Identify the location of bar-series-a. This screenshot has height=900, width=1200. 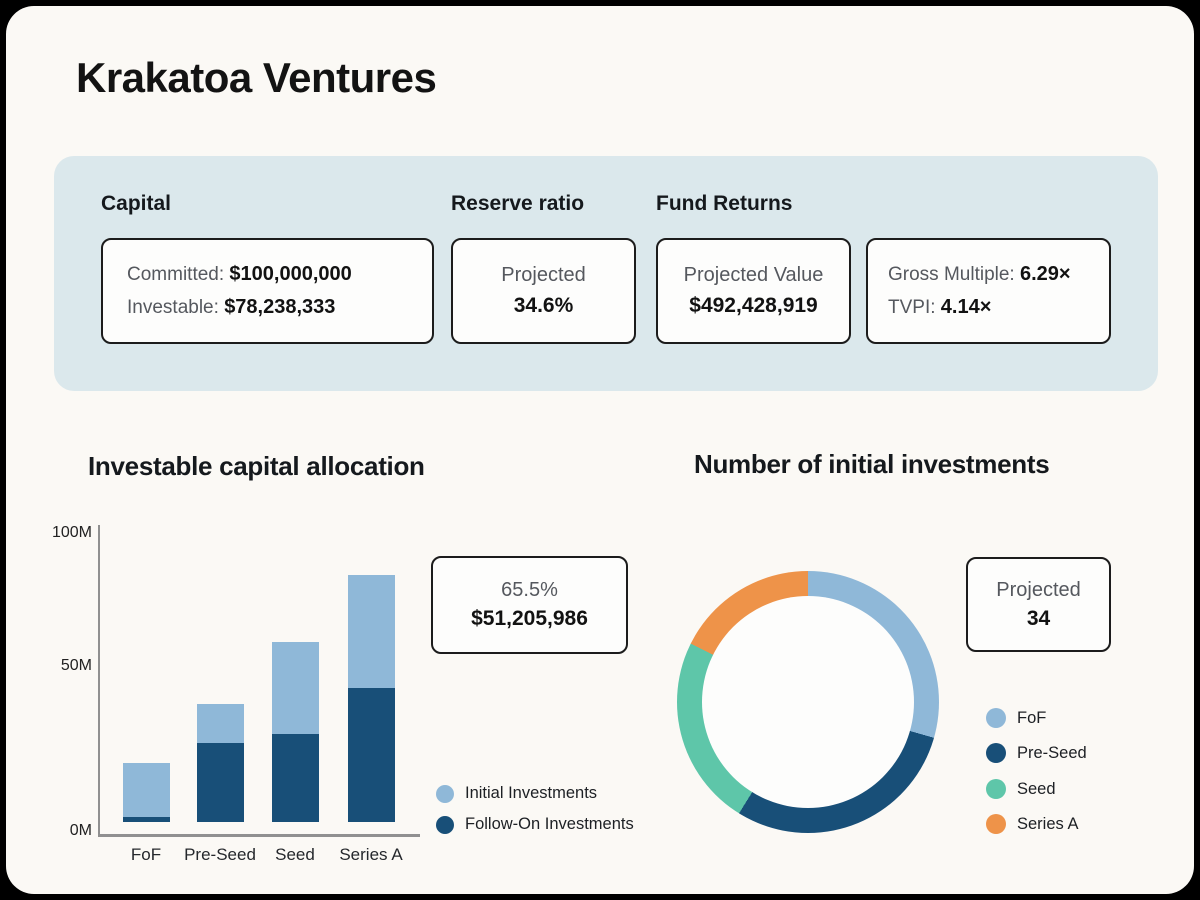
(371, 698).